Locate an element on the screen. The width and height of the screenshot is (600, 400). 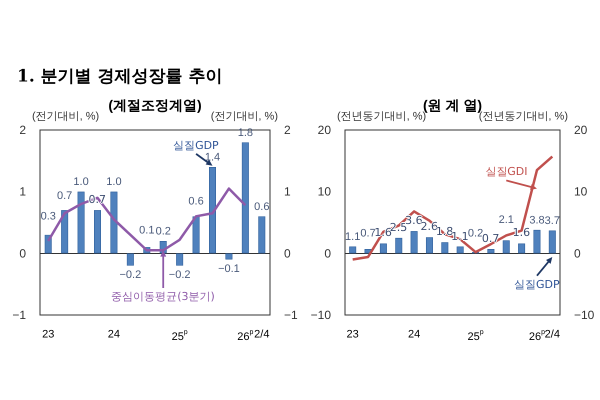
data-label: 1.1 is located at coordinates (352, 237).